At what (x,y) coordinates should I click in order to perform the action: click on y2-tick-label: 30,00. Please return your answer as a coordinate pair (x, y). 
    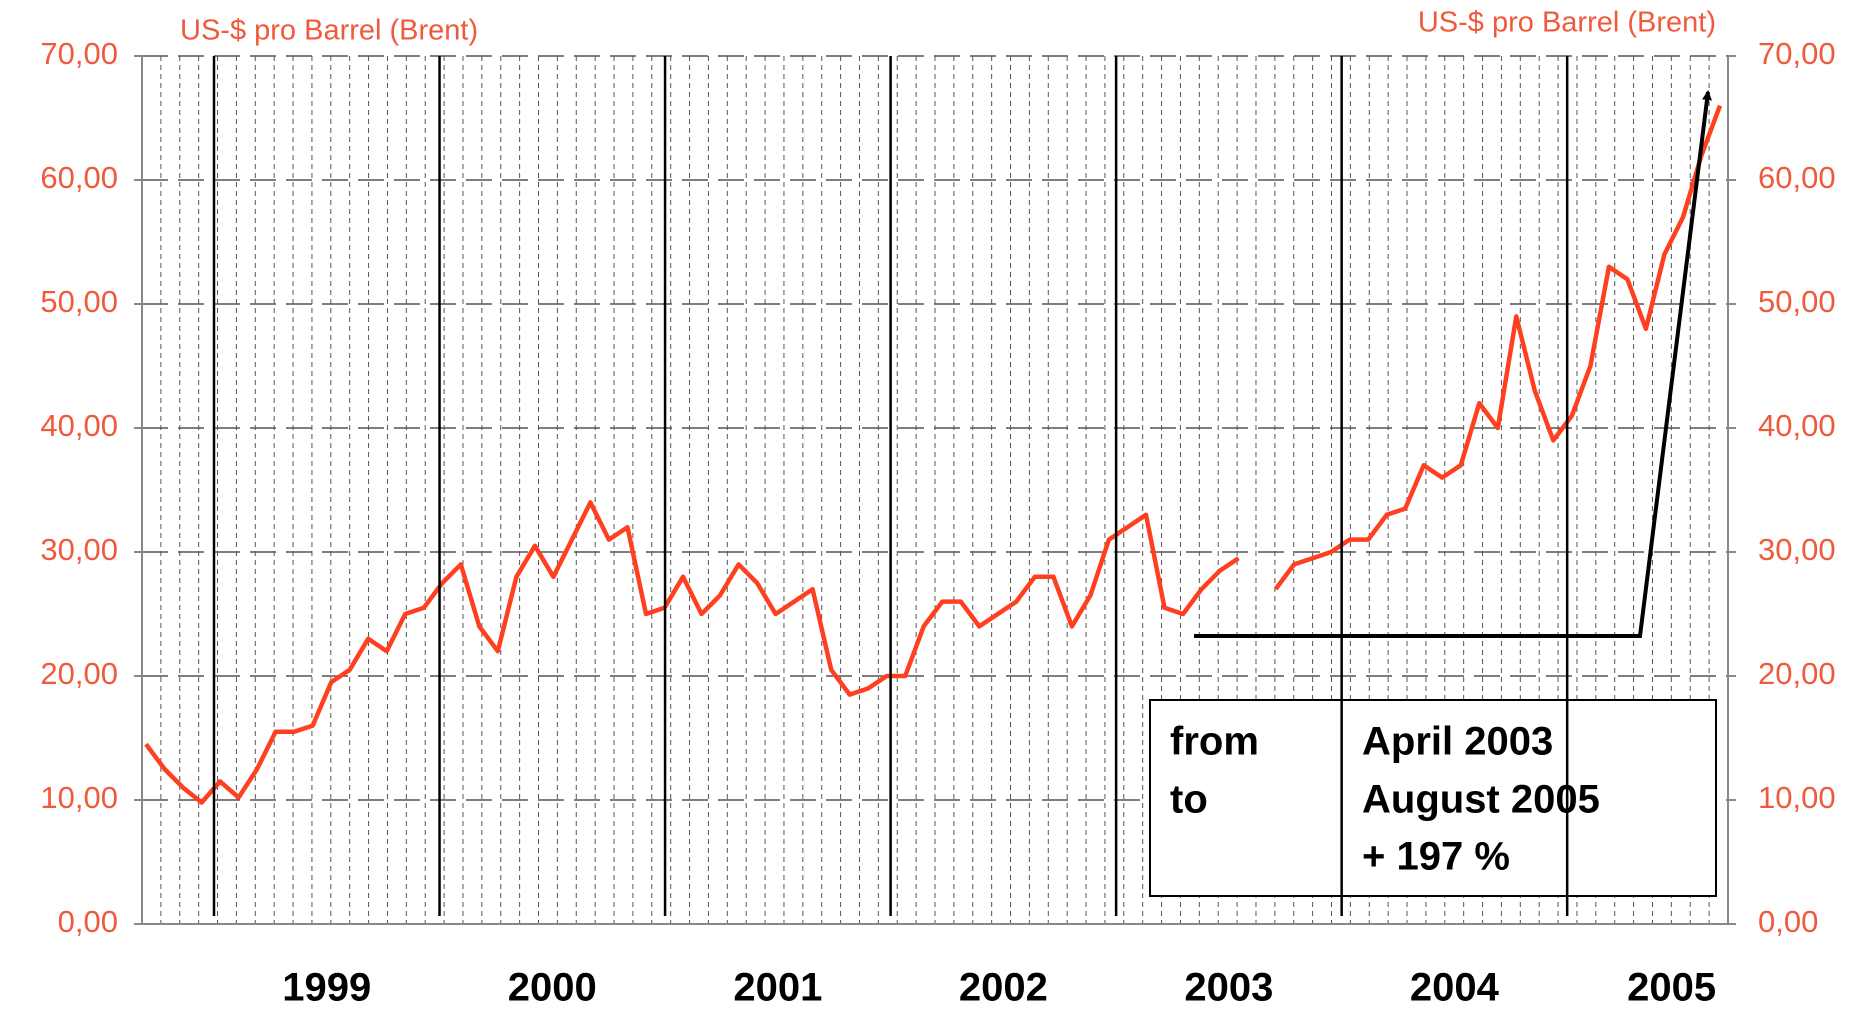
    Looking at the image, I should click on (1797, 549).